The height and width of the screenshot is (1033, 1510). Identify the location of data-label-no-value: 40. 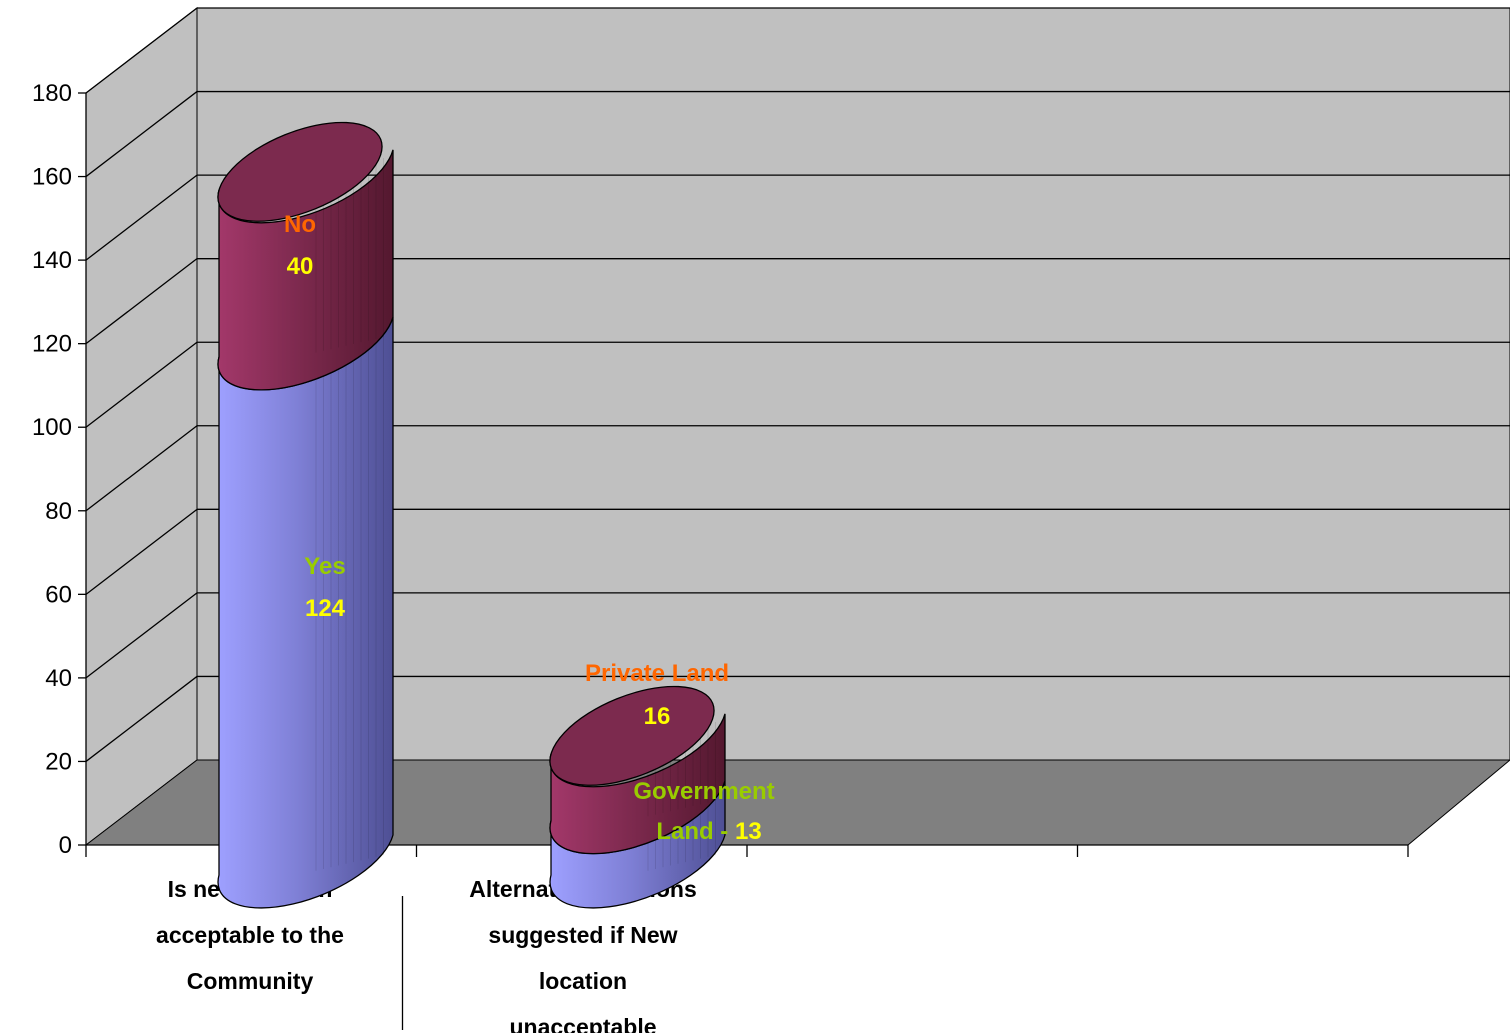
(300, 266).